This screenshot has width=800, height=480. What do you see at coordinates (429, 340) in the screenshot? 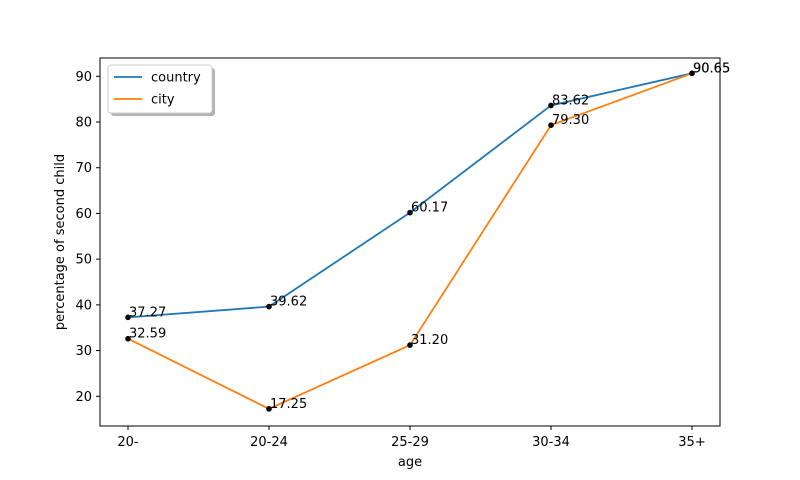
I see `data-label-city: 31.20` at bounding box center [429, 340].